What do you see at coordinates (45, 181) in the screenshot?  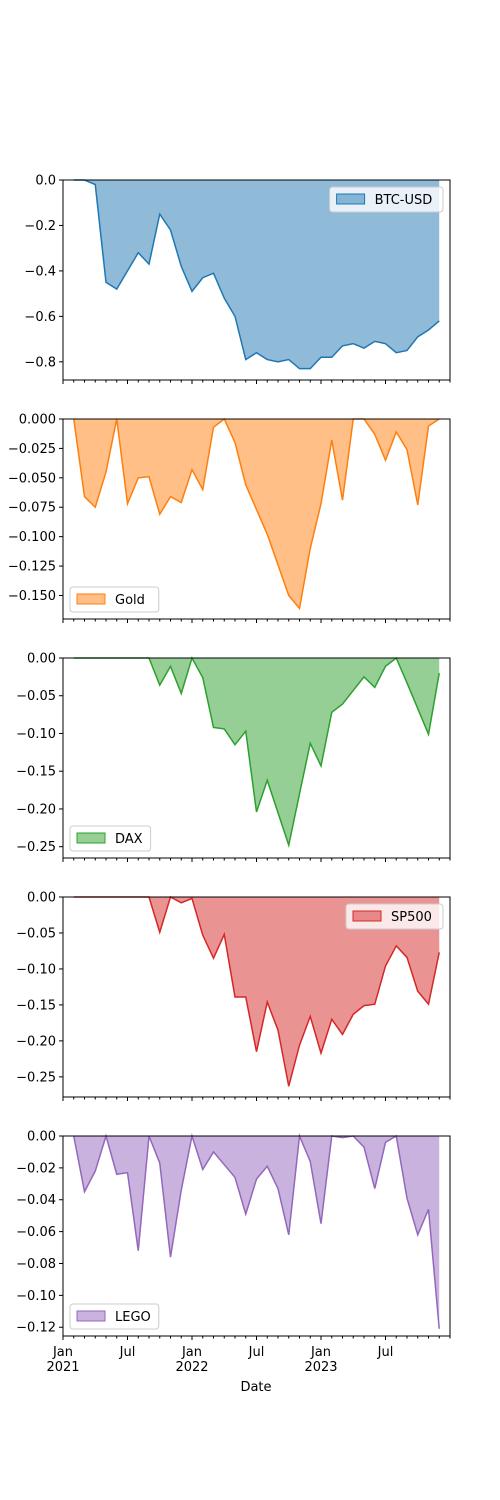 I see `y-tick-label: 0.0` at bounding box center [45, 181].